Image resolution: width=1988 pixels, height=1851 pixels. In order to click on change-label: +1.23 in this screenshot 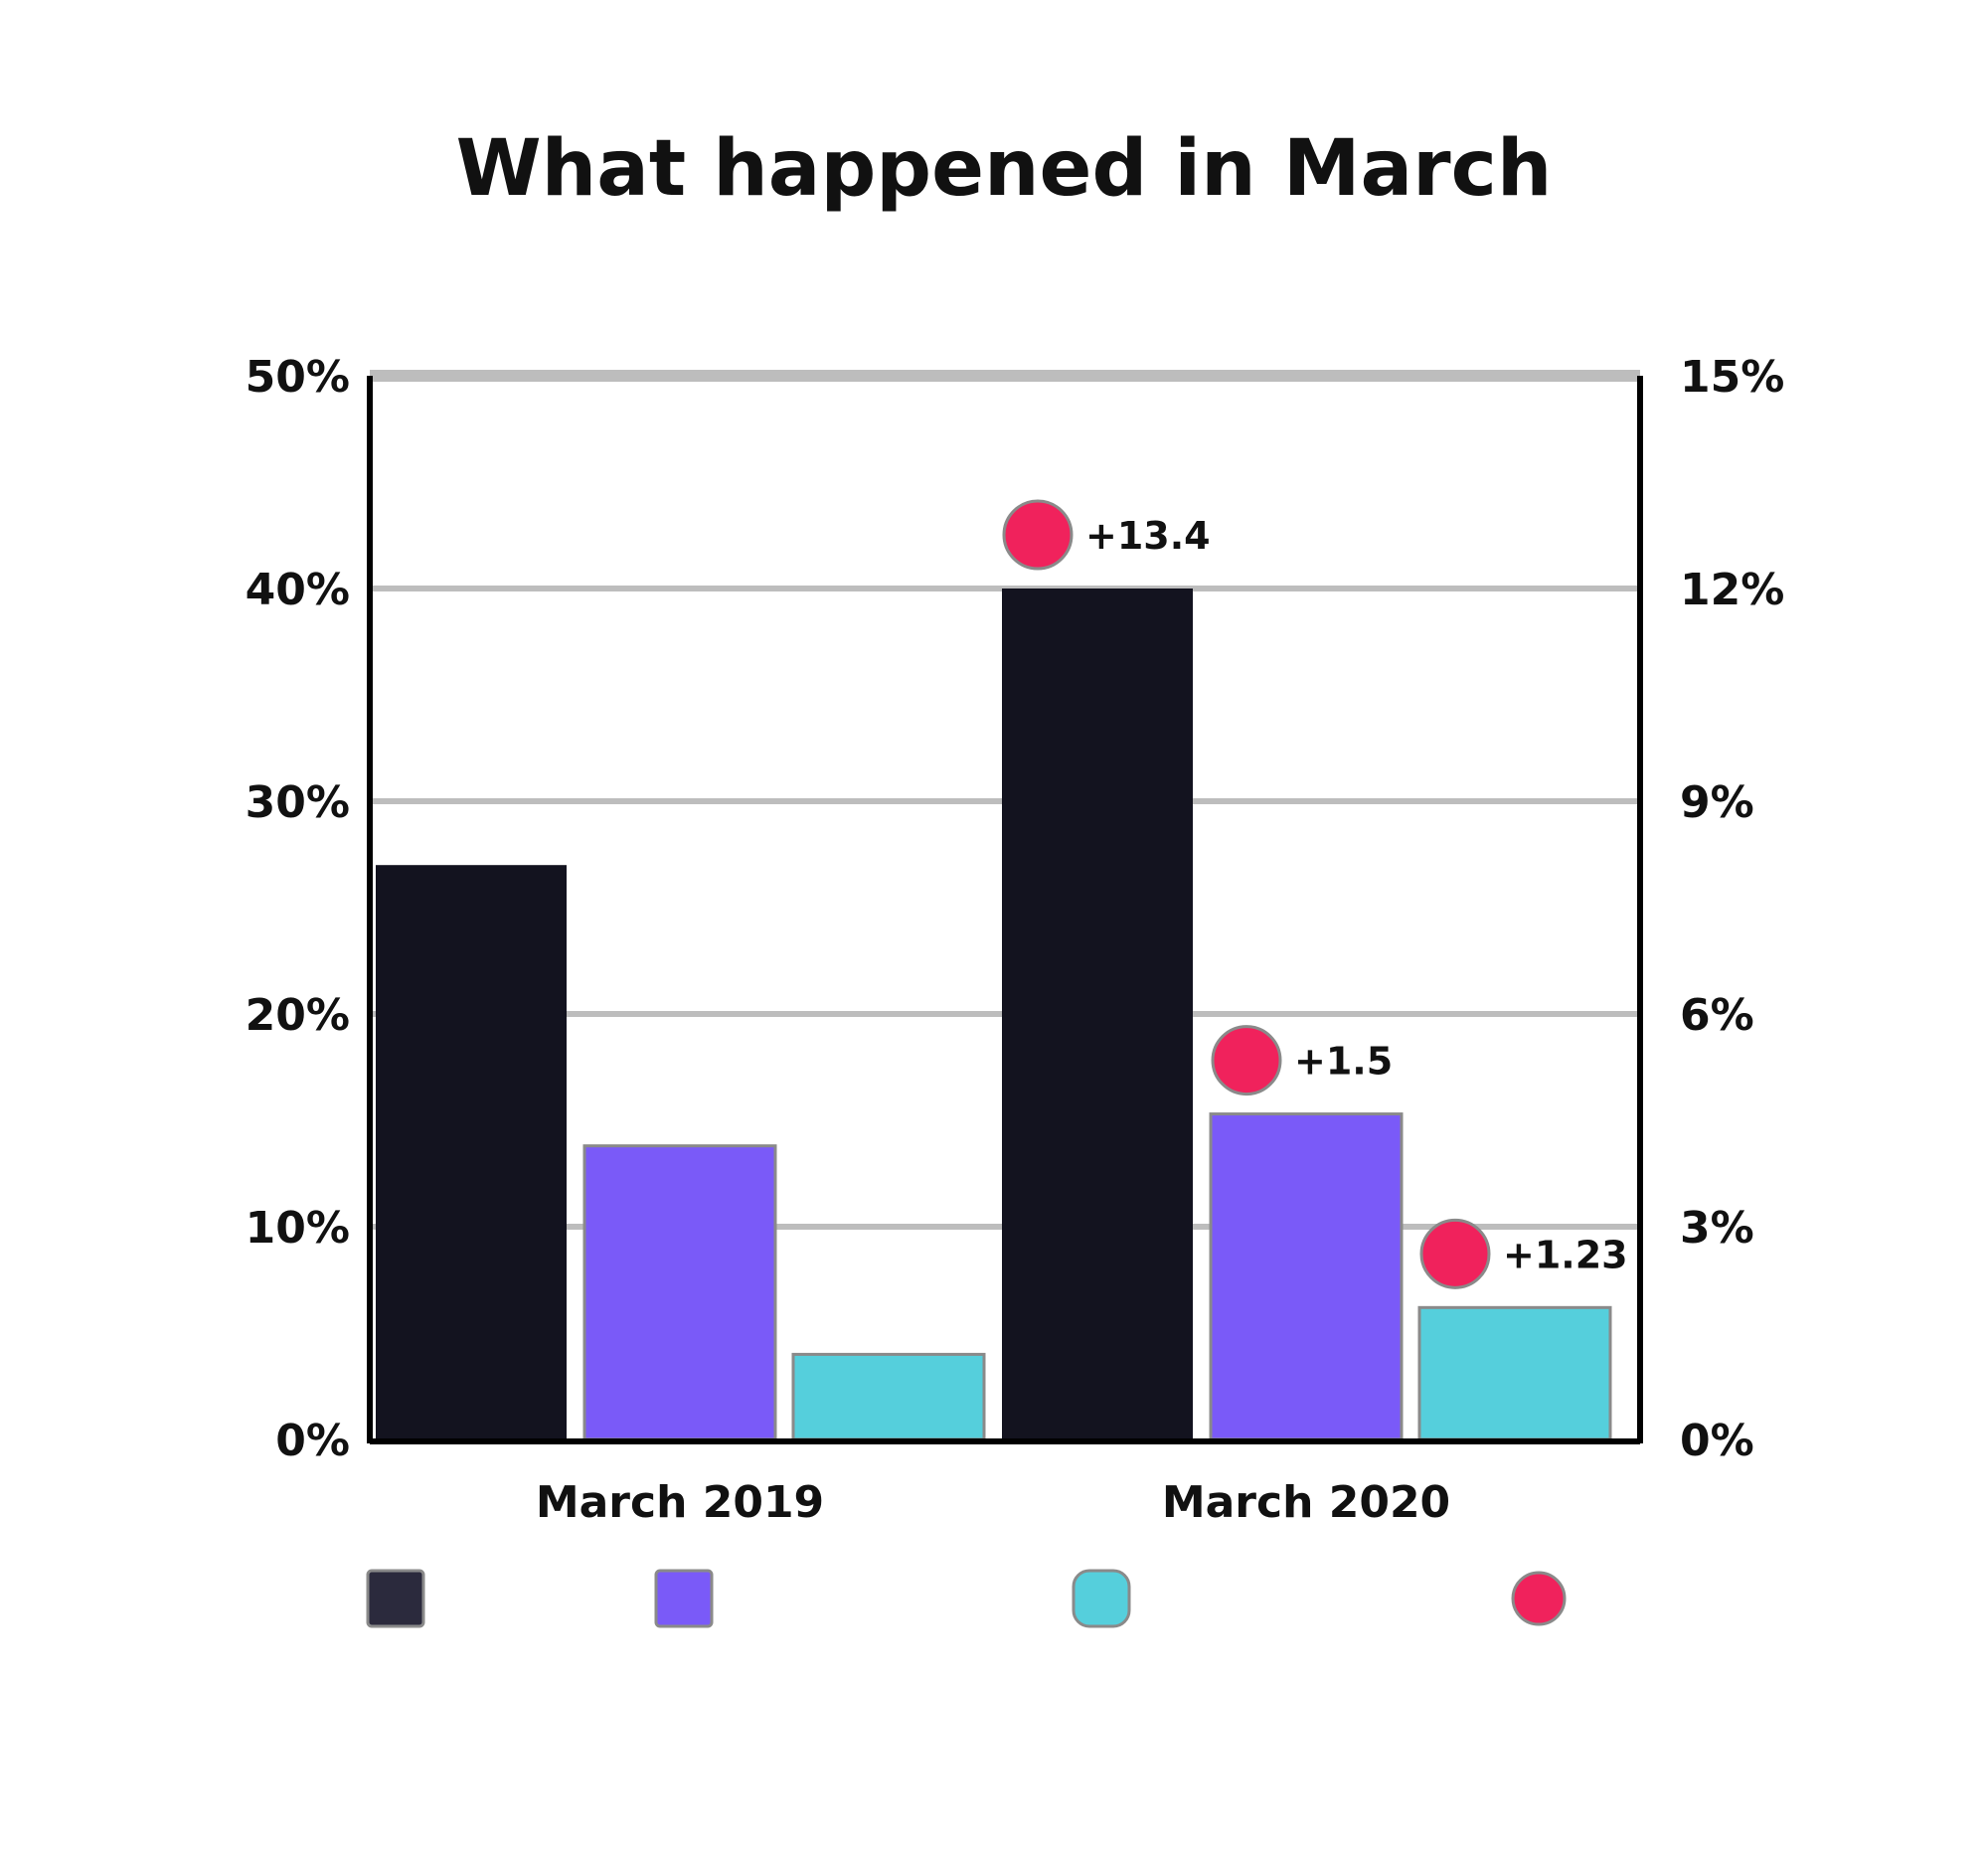, I will do `click(1565, 1254)`.